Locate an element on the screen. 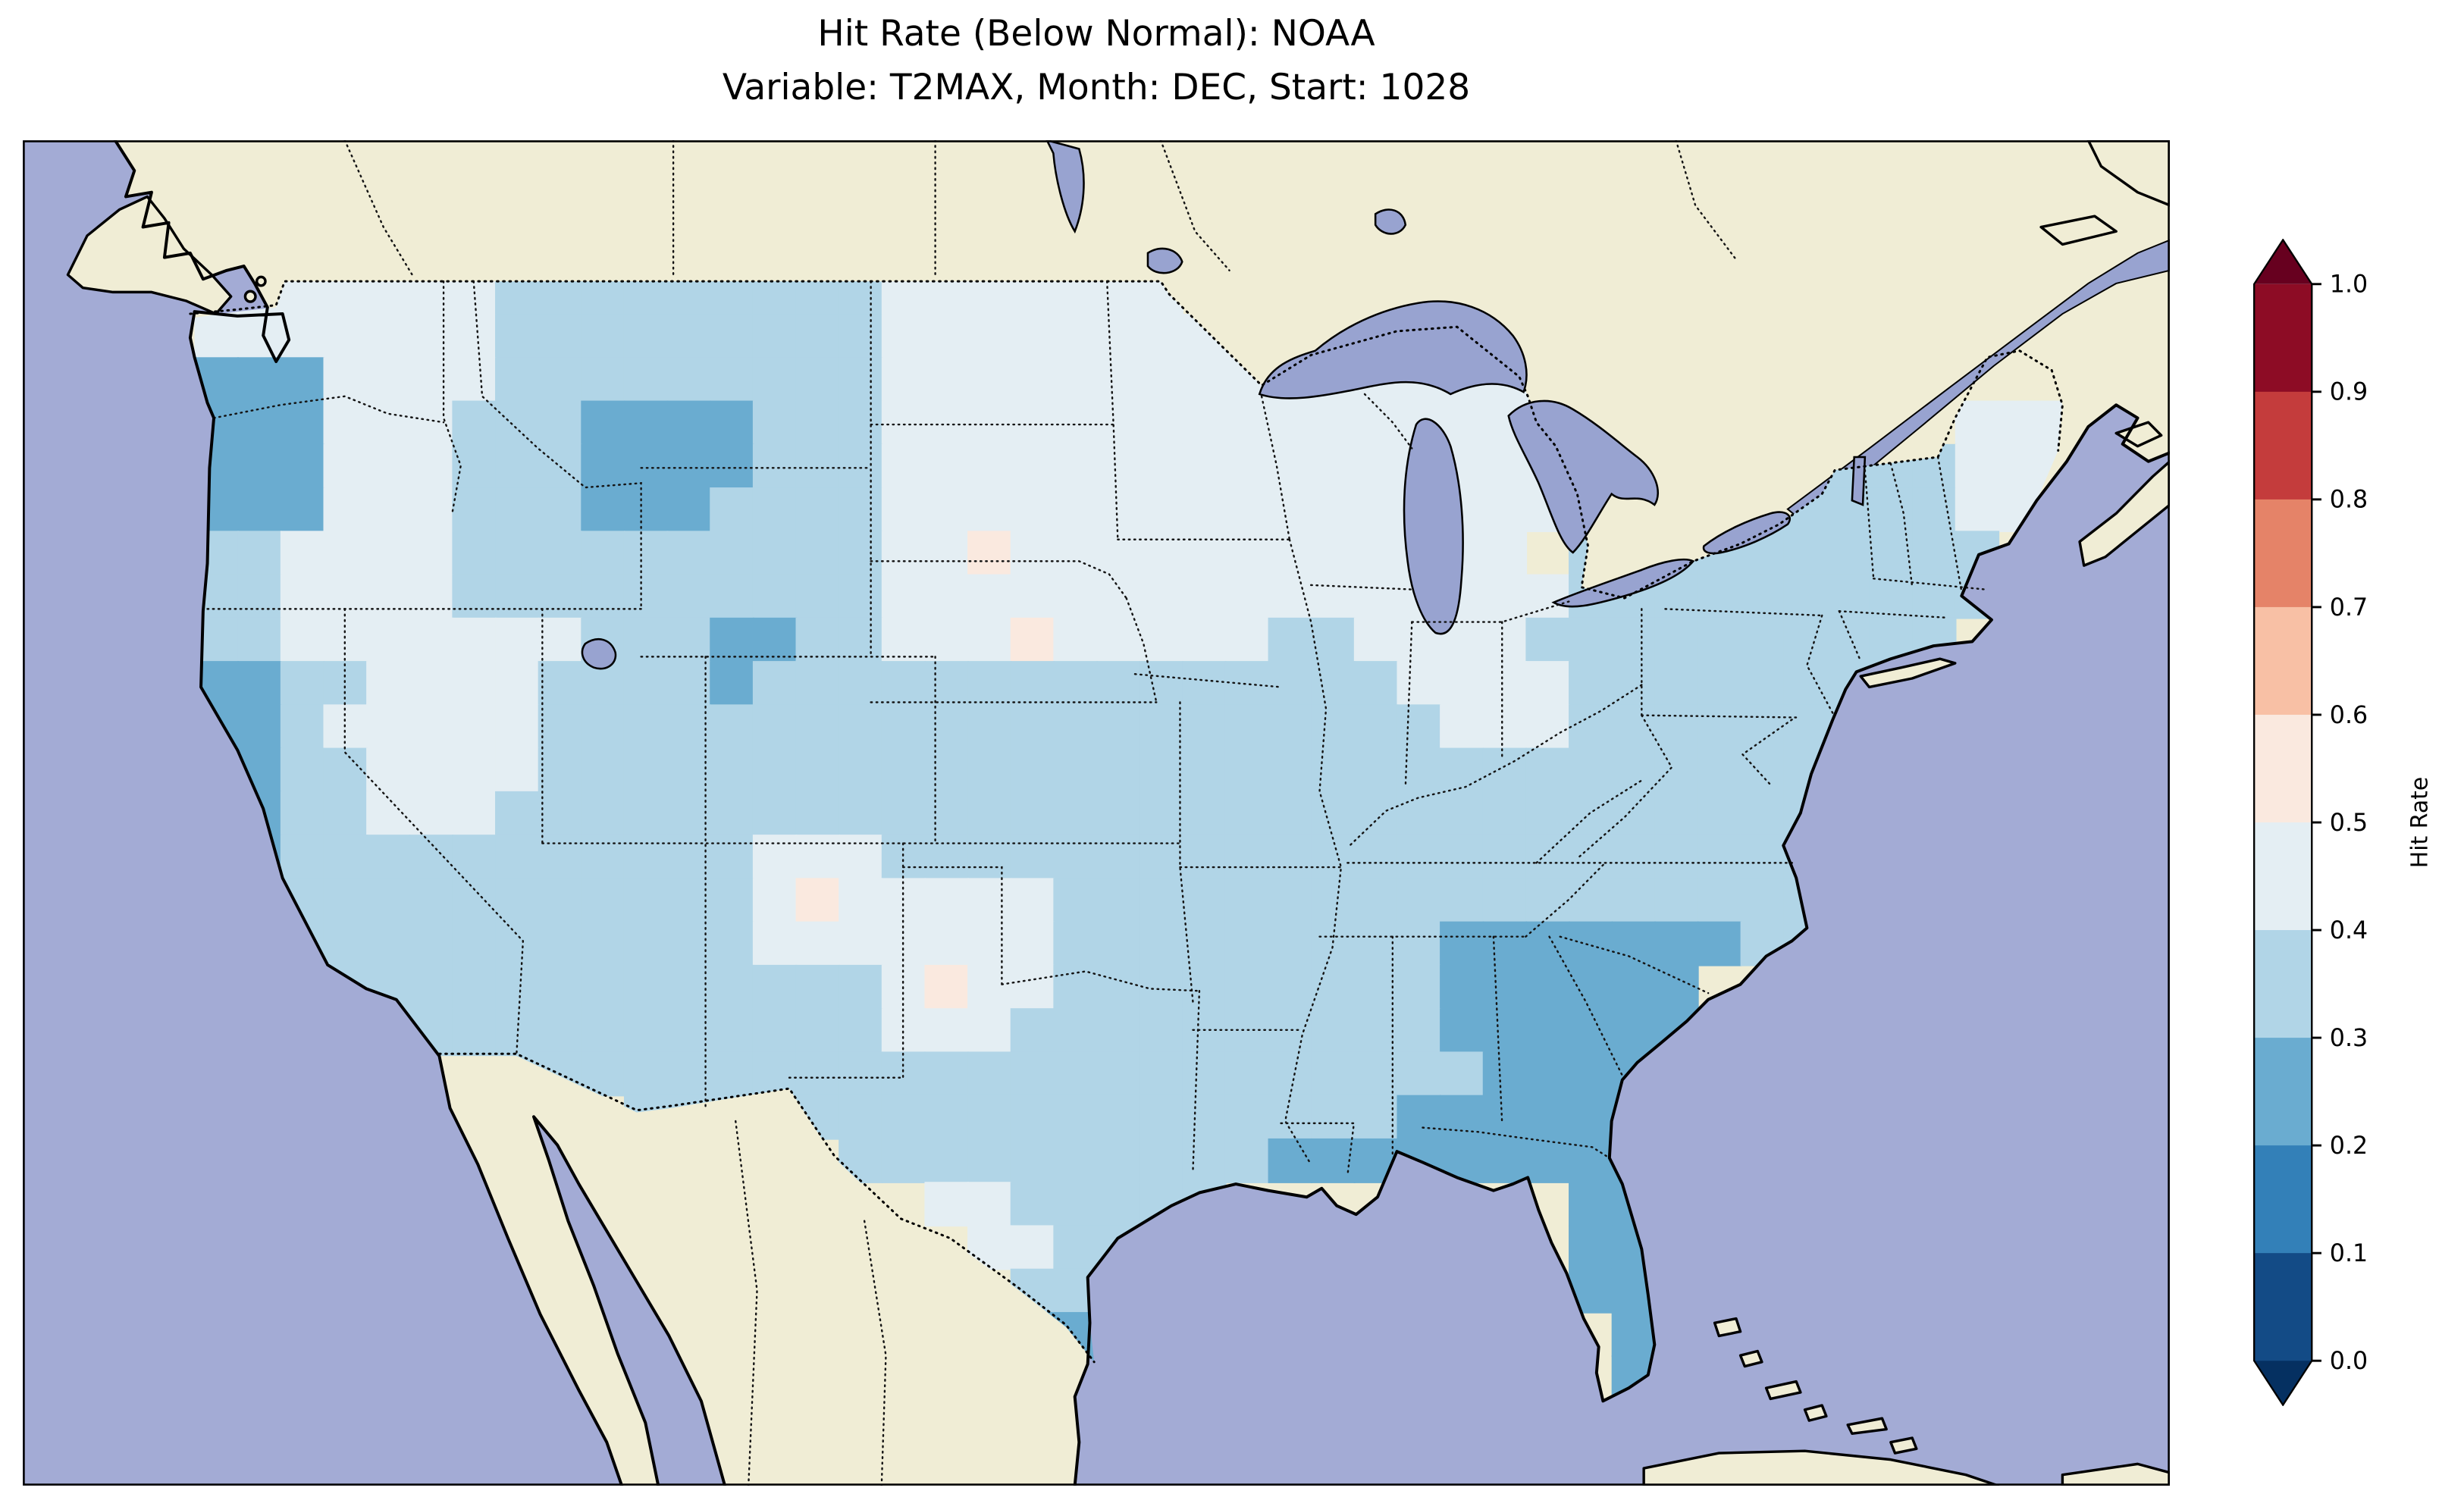 This screenshot has height=1494, width=2464. lake-champlain is located at coordinates (1859, 481).